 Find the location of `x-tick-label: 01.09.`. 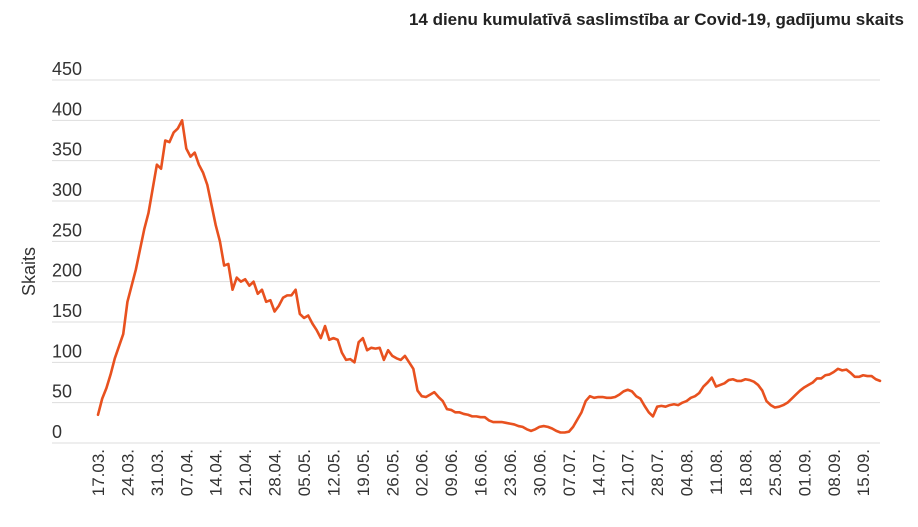

x-tick-label: 01.09. is located at coordinates (804, 472).